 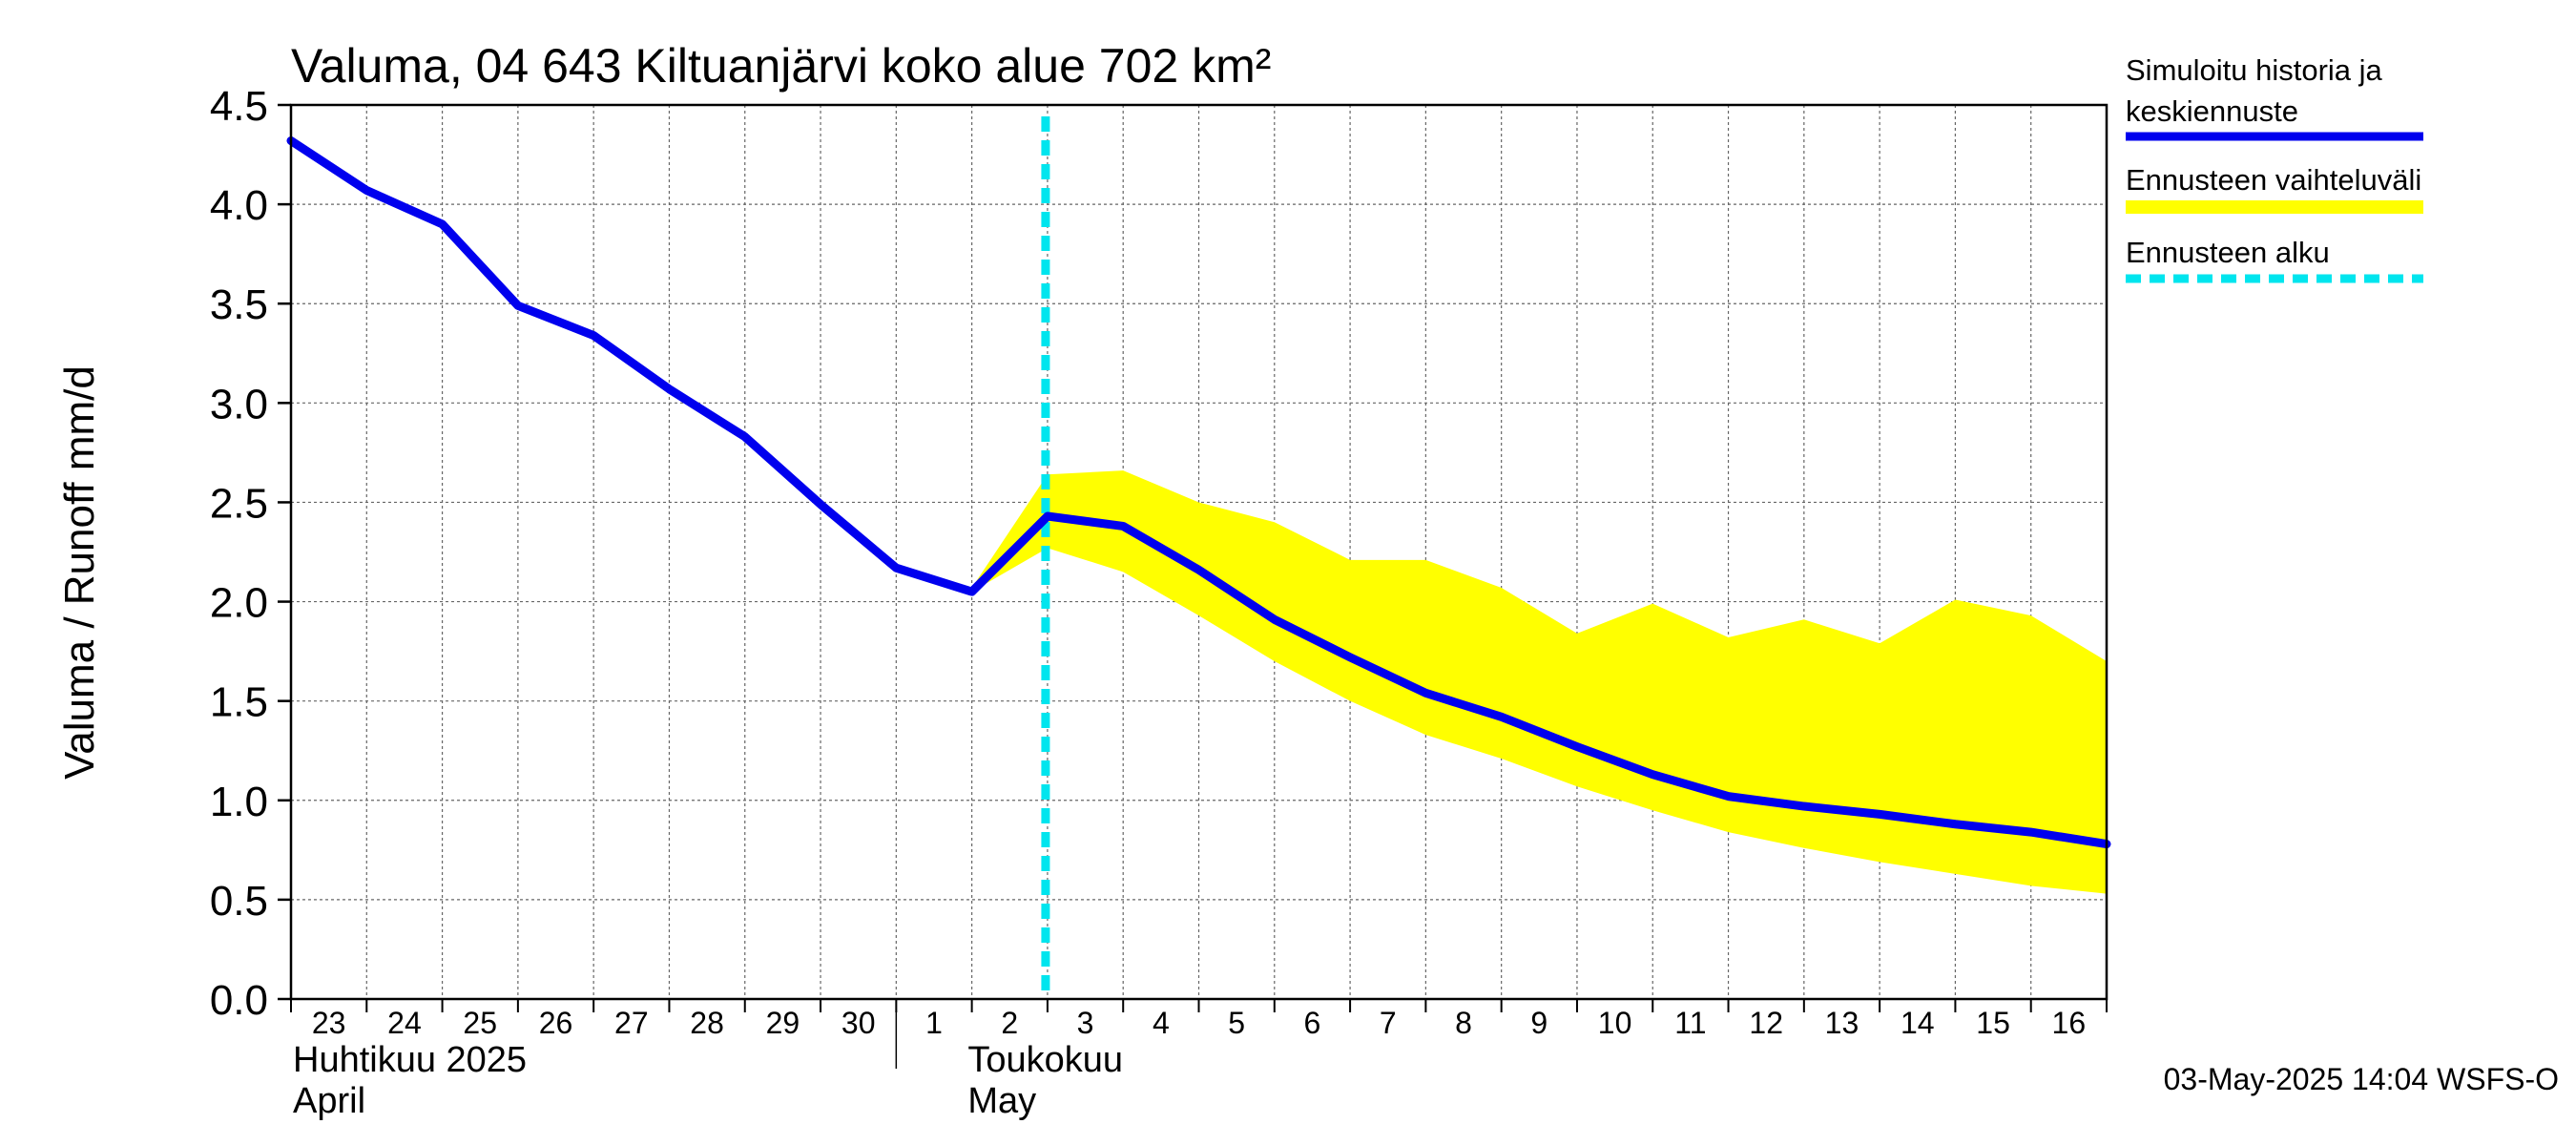 What do you see at coordinates (934, 1023) in the screenshot?
I see `x-tick-label: 1` at bounding box center [934, 1023].